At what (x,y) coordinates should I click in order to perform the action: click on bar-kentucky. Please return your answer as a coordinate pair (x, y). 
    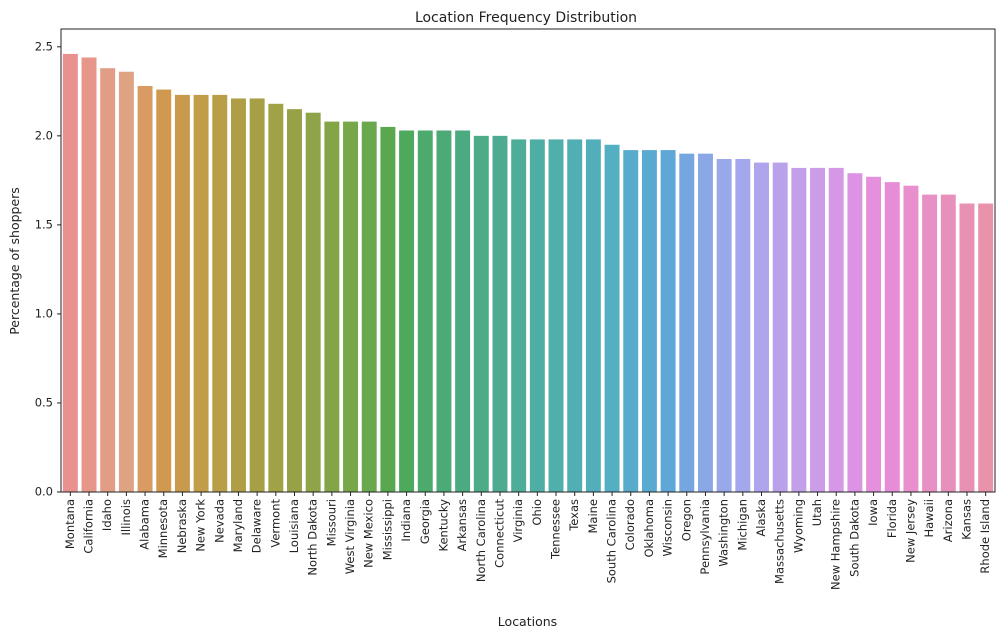
    Looking at the image, I should click on (444, 311).